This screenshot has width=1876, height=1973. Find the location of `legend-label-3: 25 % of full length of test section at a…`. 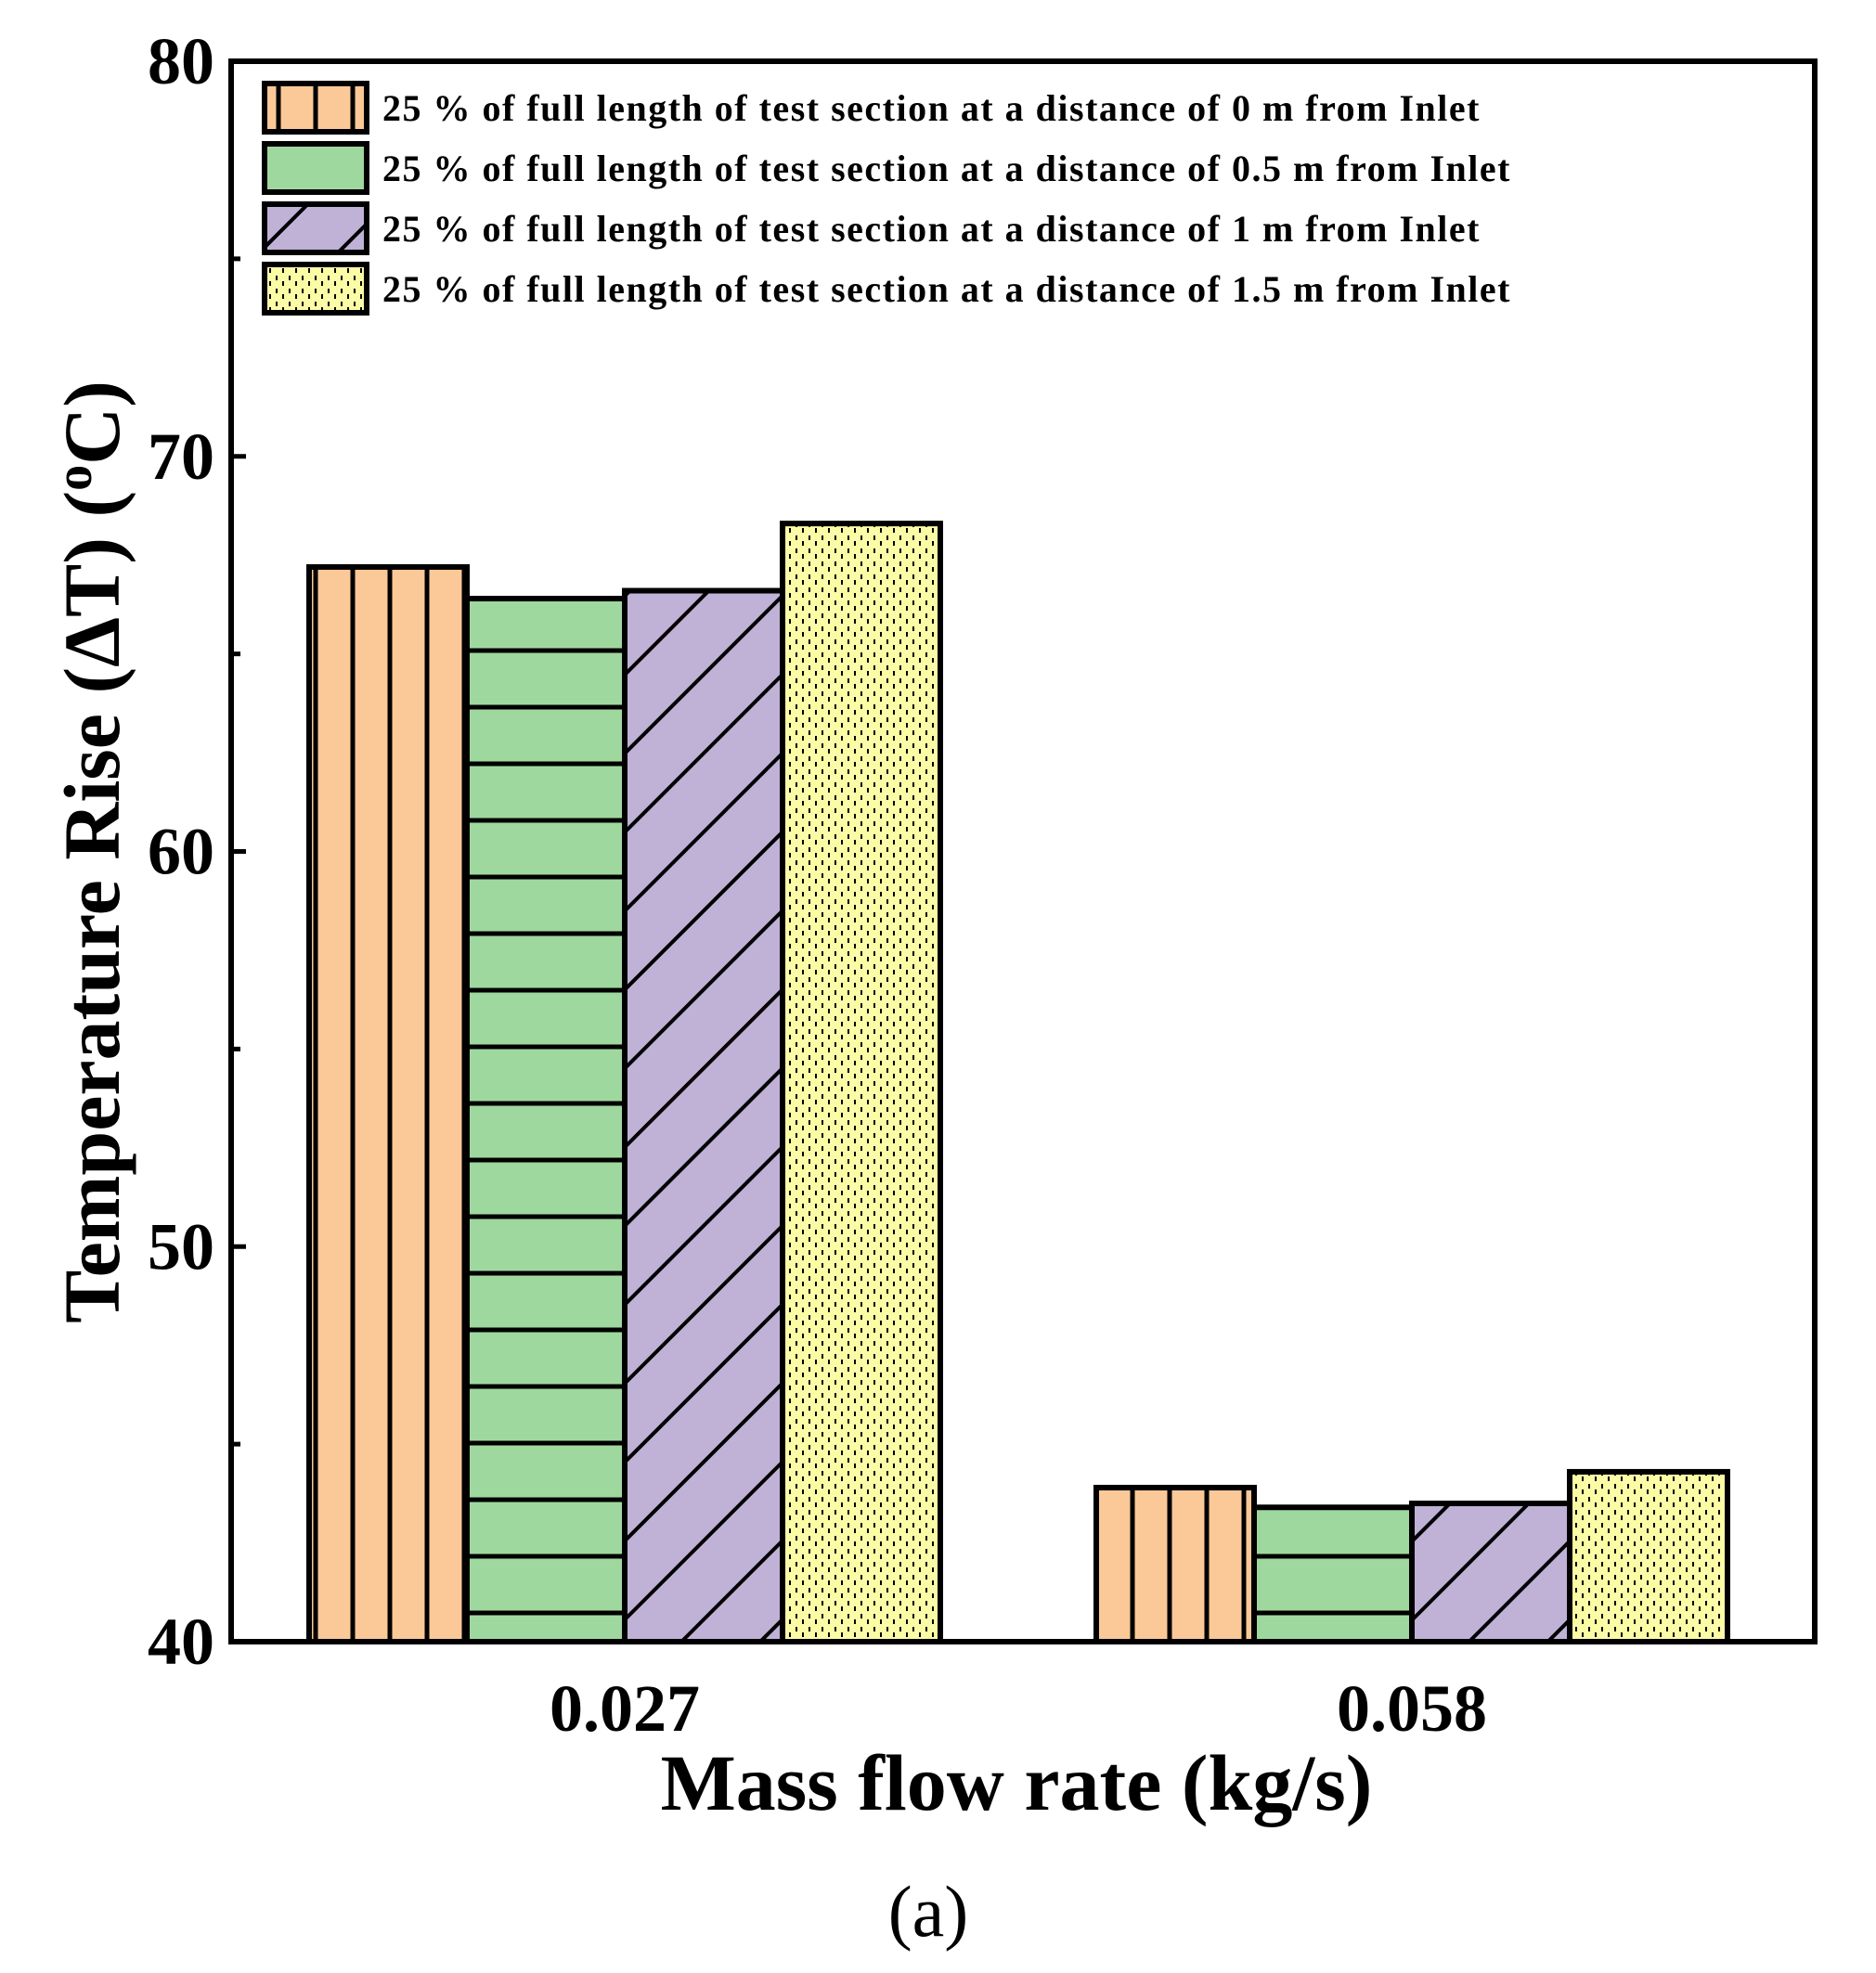

legend-label-3: 25 % of full length of test section at a… is located at coordinates (931, 229).